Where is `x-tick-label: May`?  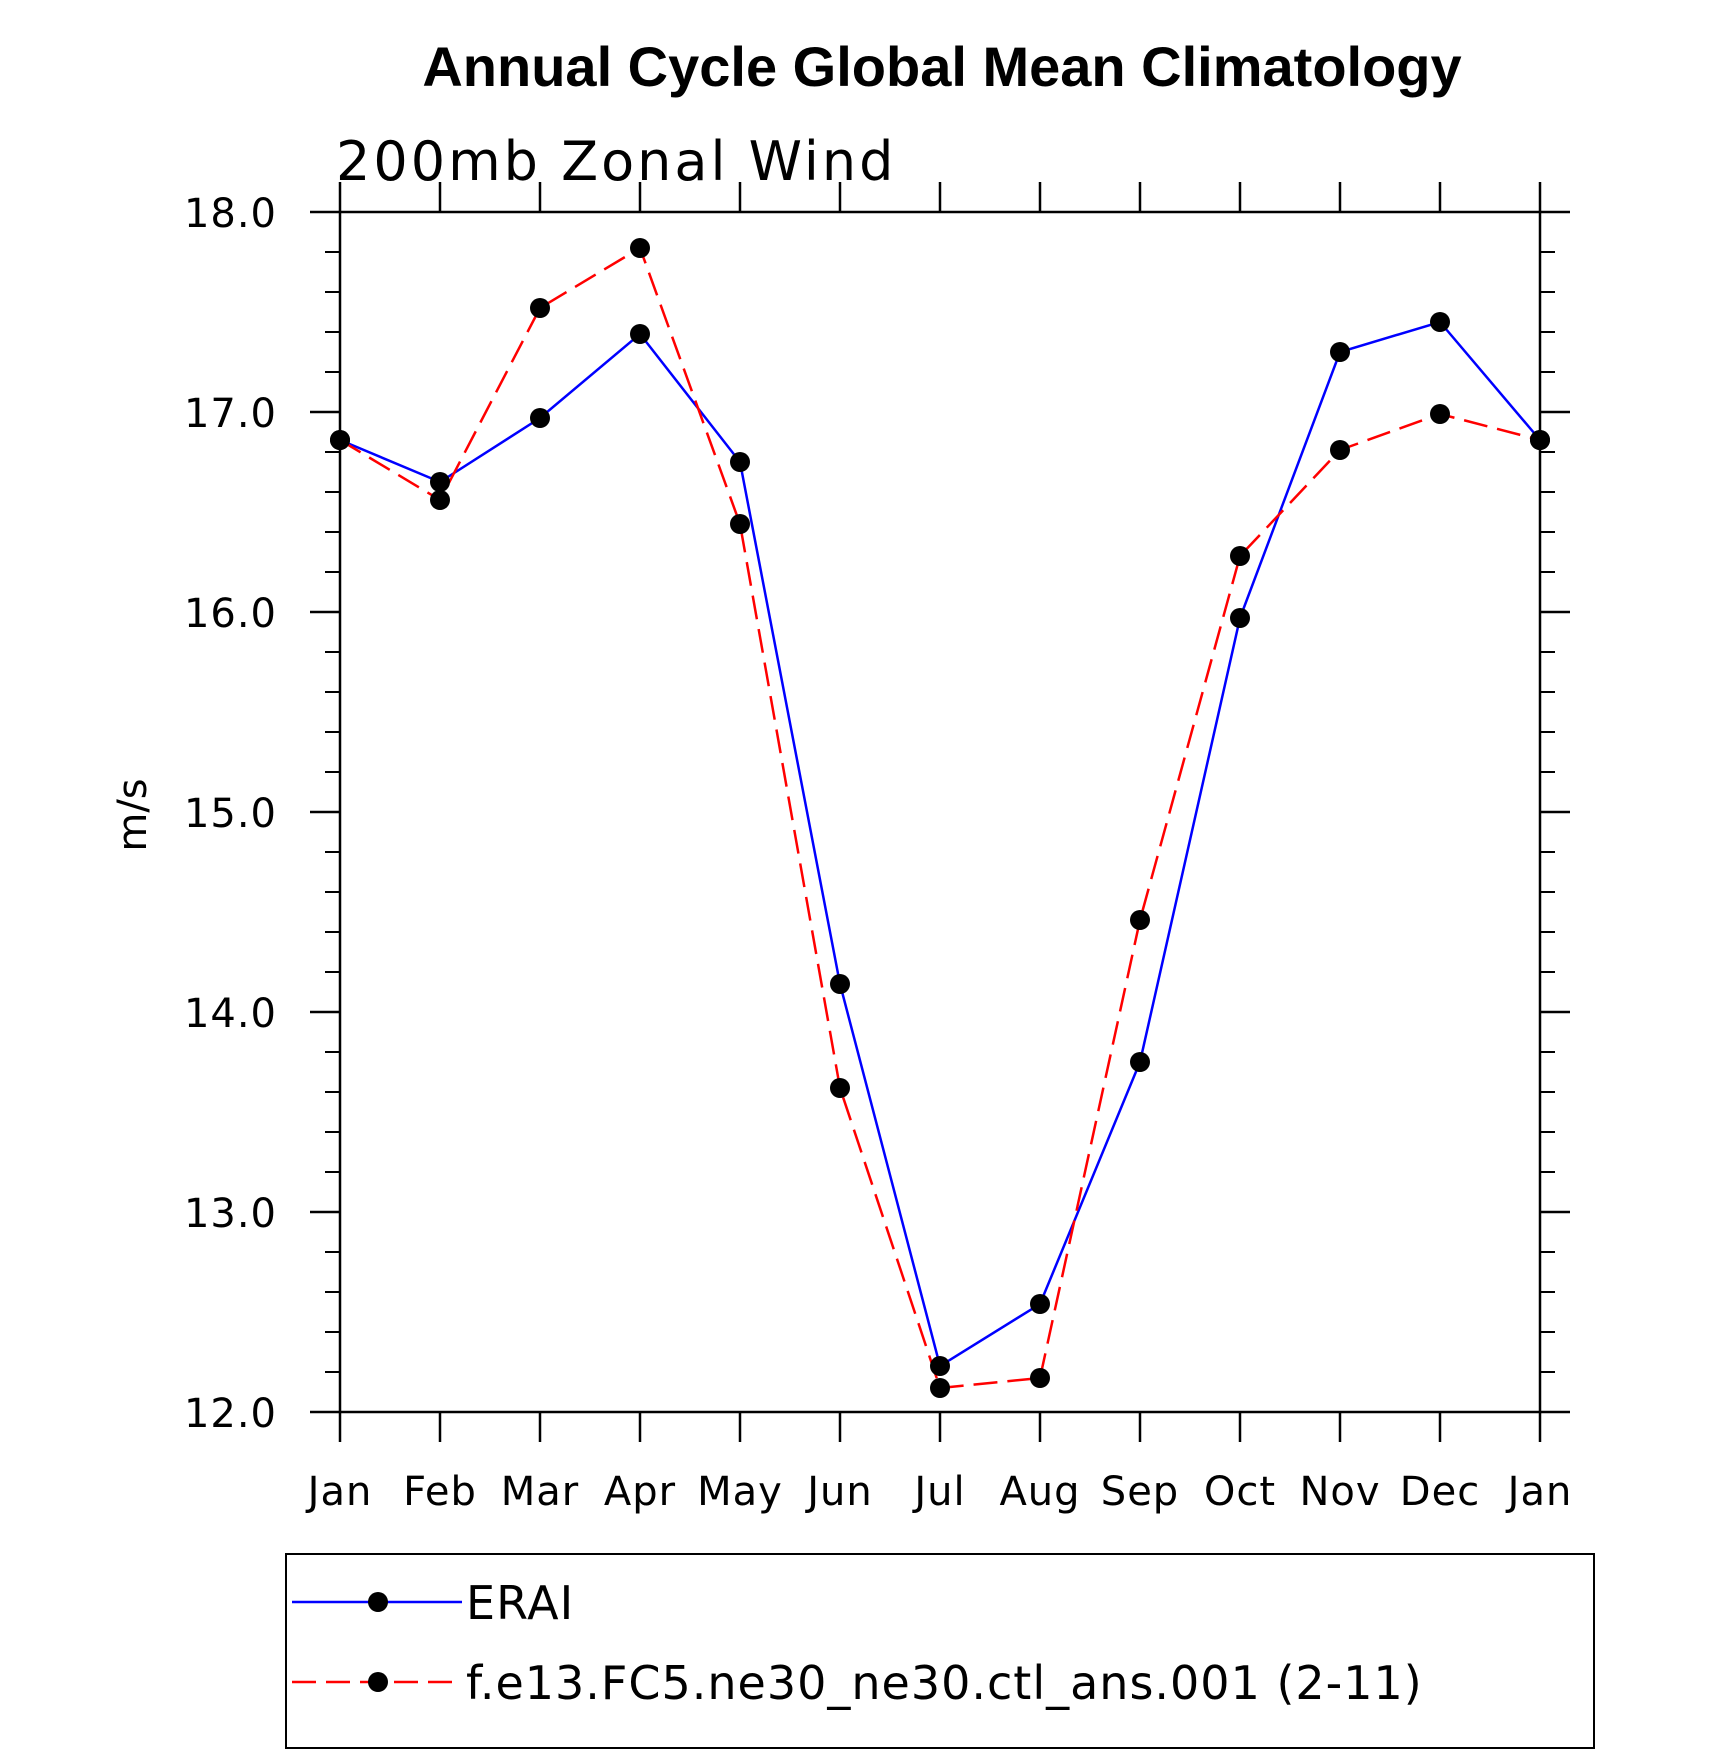
x-tick-label: May is located at coordinates (740, 1492).